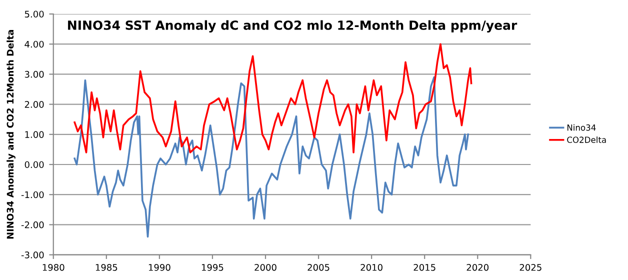  Describe the element at coordinates (265, 267) in the screenshot. I see `x-tick-label: 2000` at that location.